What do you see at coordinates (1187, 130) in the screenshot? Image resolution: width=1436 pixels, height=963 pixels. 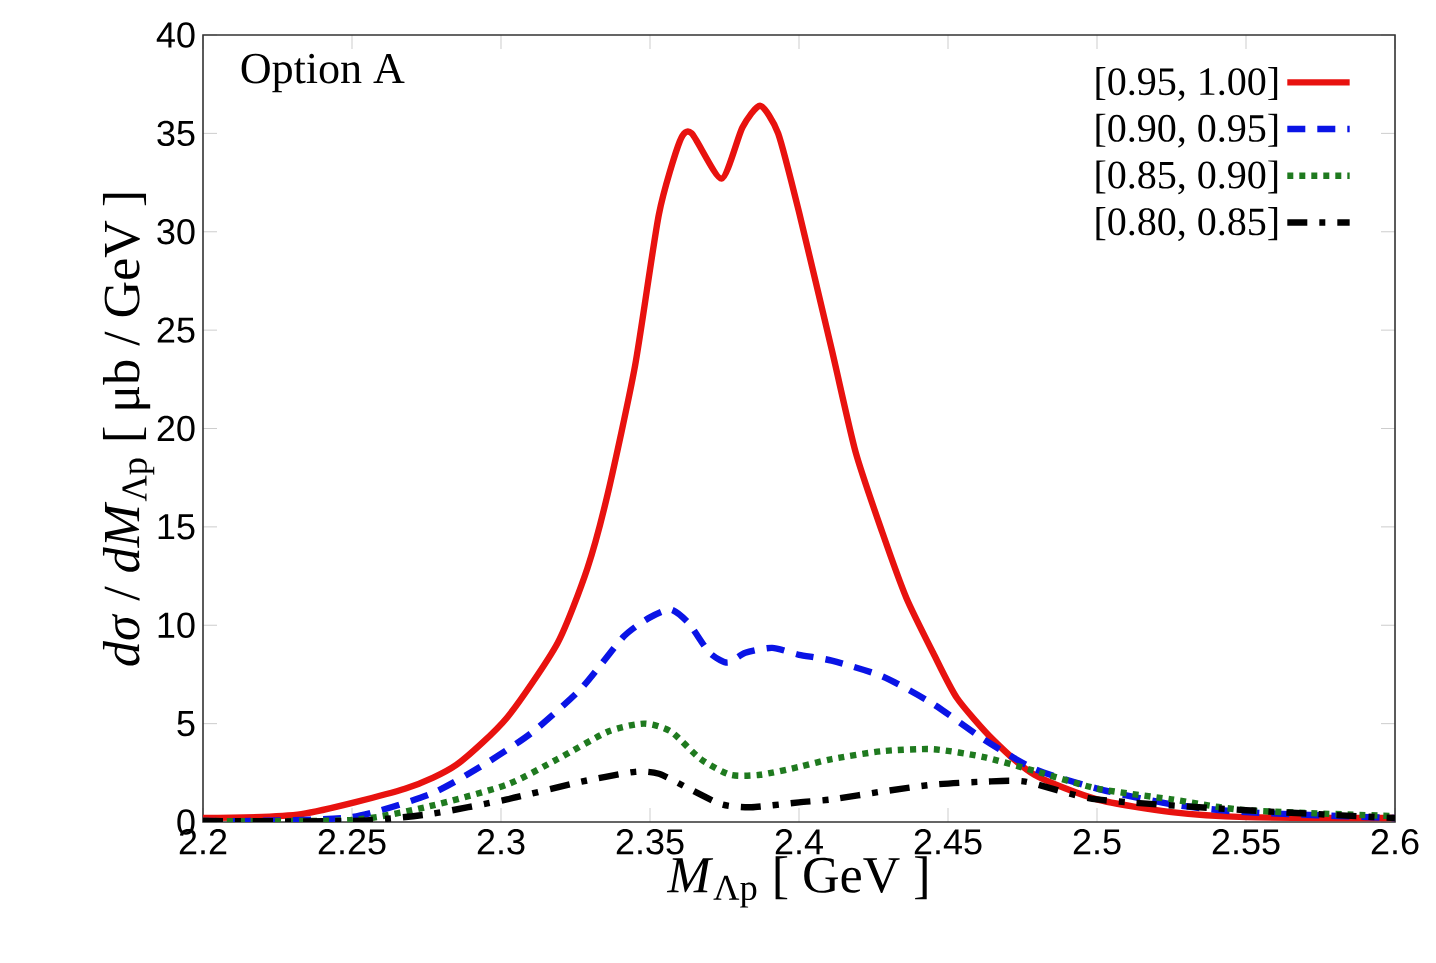 I see `legend-label: [0.90, 0.95]` at bounding box center [1187, 130].